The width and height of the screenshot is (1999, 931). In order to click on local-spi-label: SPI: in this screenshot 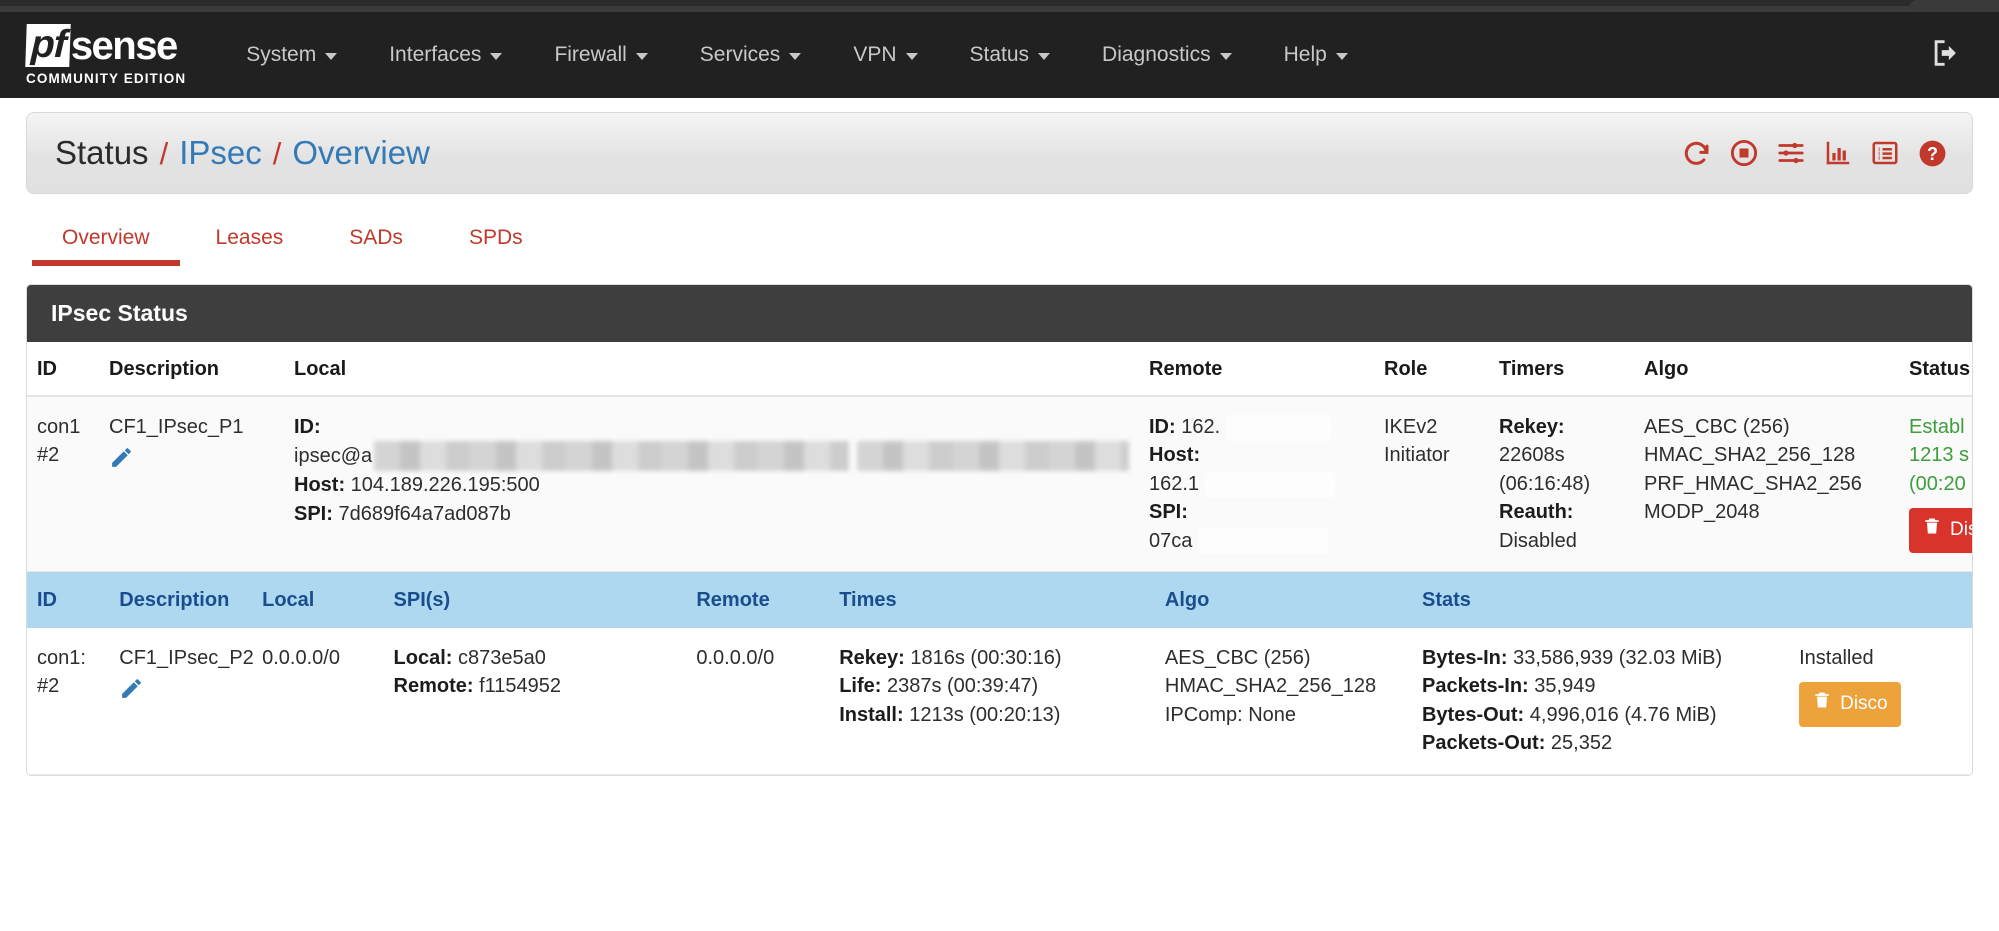, I will do `click(313, 513)`.